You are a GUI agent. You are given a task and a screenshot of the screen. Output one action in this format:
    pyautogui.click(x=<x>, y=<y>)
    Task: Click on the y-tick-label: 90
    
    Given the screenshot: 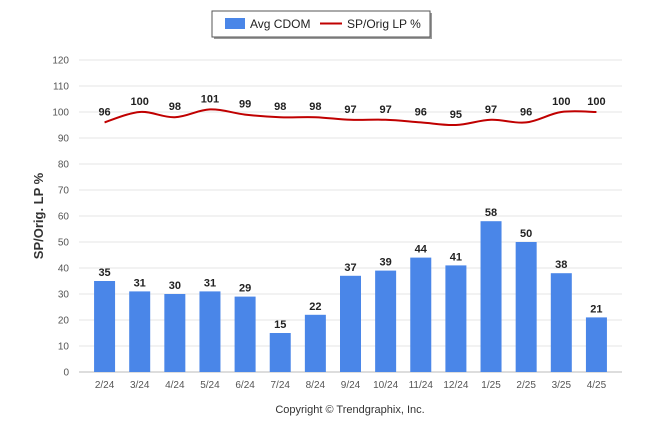 What is the action you would take?
    pyautogui.click(x=64, y=139)
    